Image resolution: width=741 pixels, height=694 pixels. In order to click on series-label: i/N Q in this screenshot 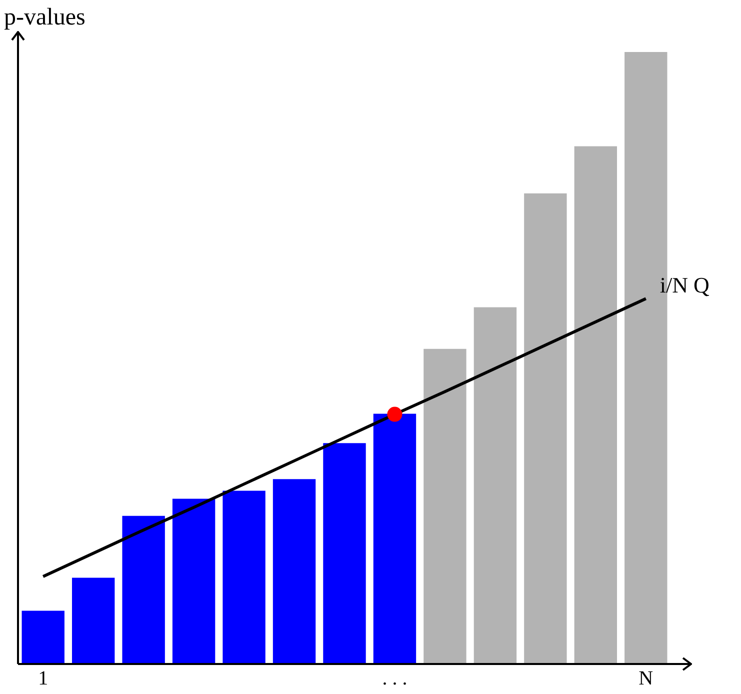, I will do `click(685, 285)`.